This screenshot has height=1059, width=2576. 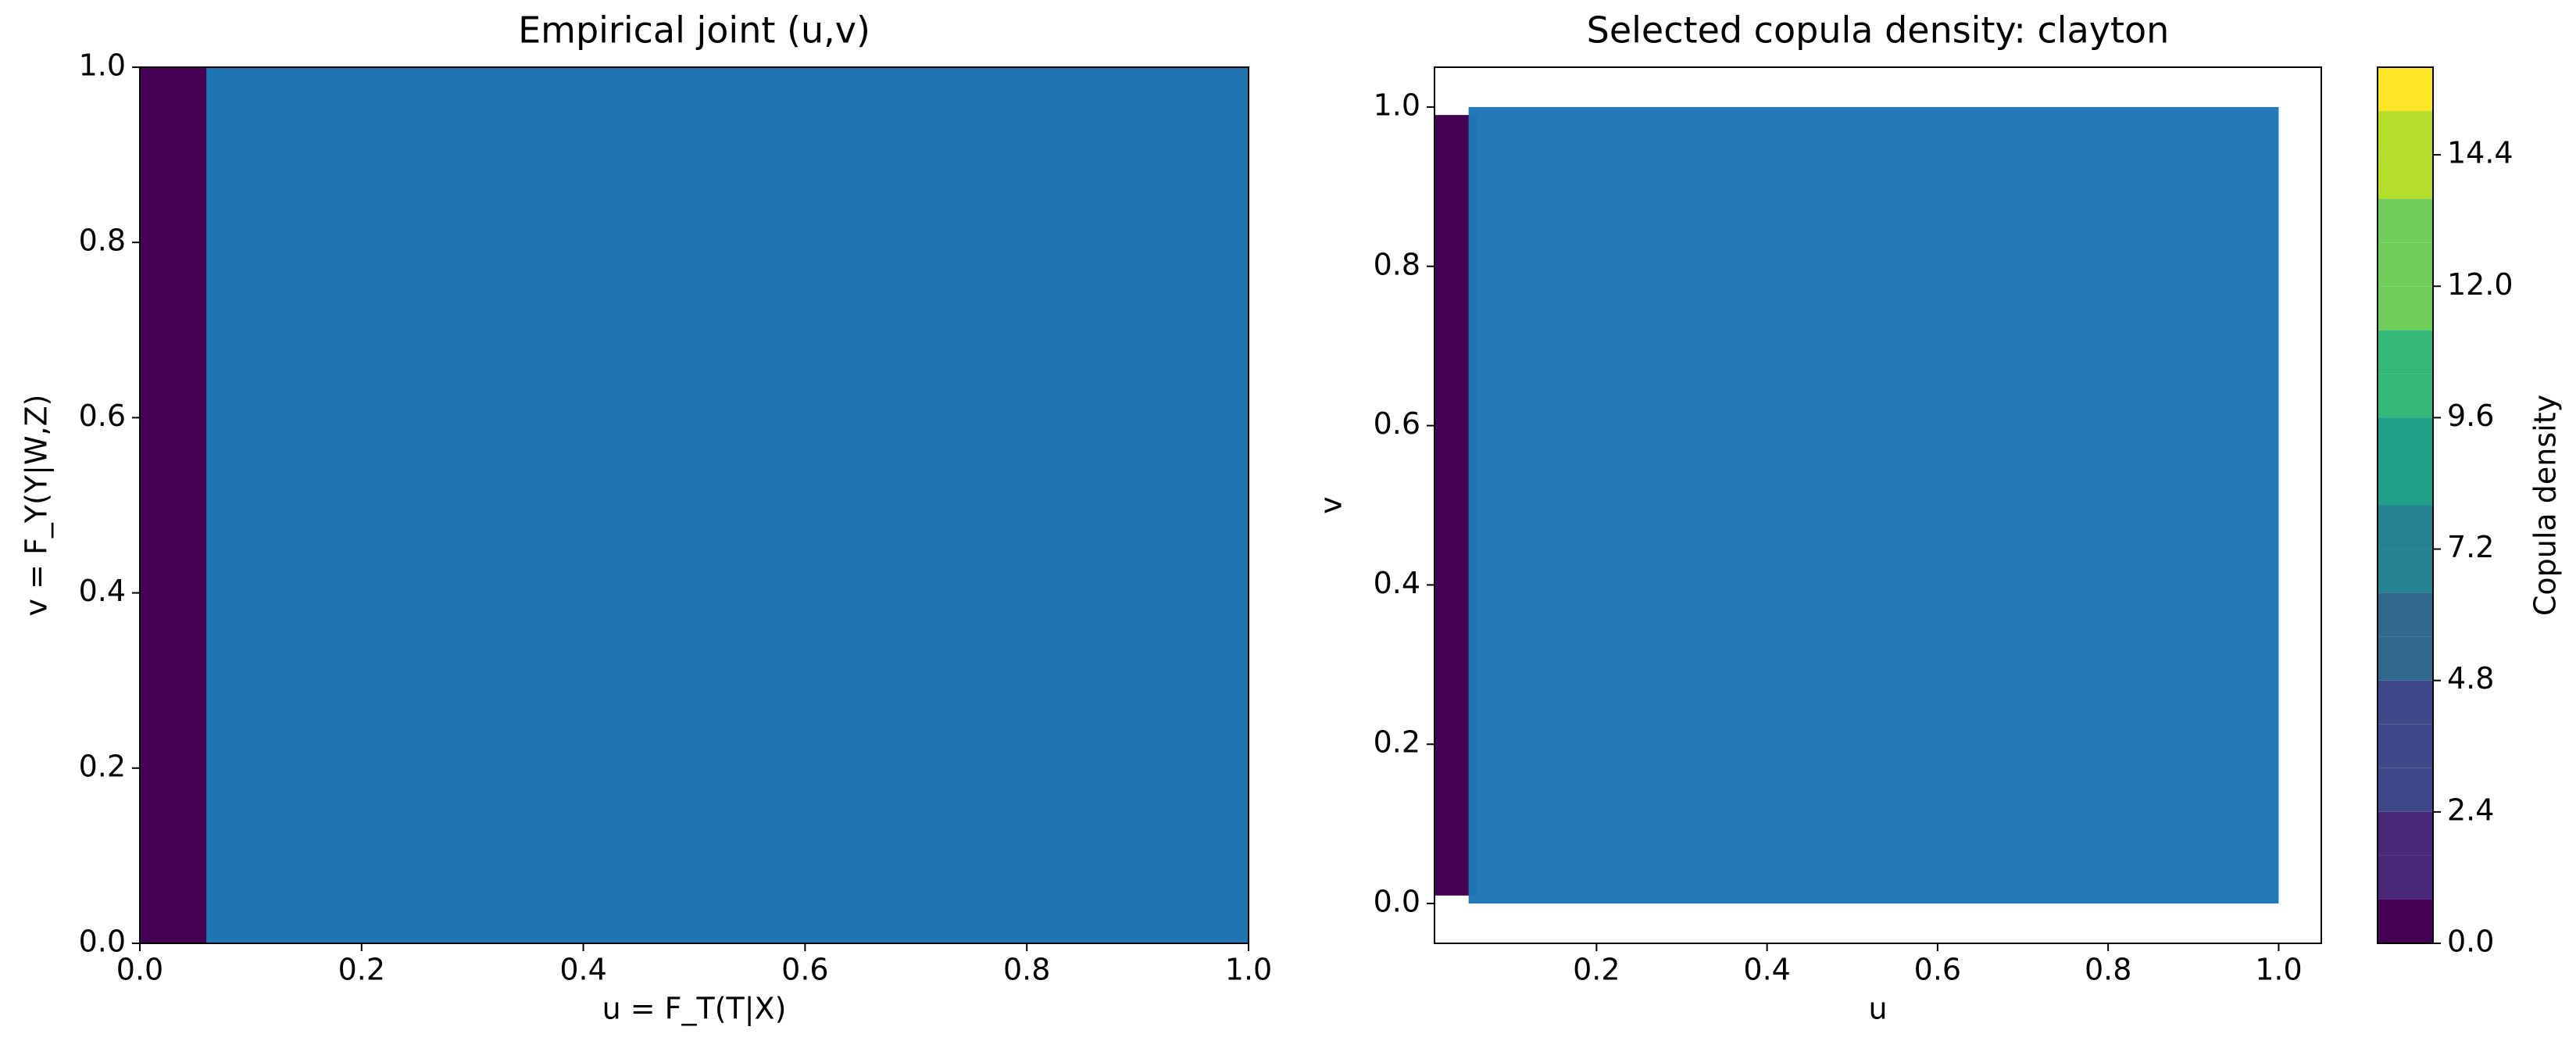 What do you see at coordinates (694, 30) in the screenshot?
I see `chart-title: Empirical joint (u,v)` at bounding box center [694, 30].